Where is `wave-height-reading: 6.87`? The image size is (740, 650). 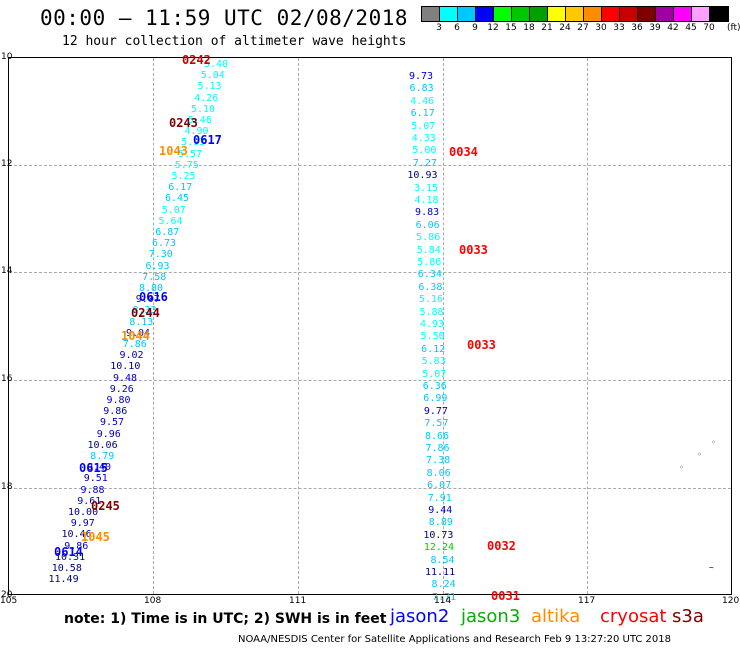 wave-height-reading: 6.87 is located at coordinates (167, 232).